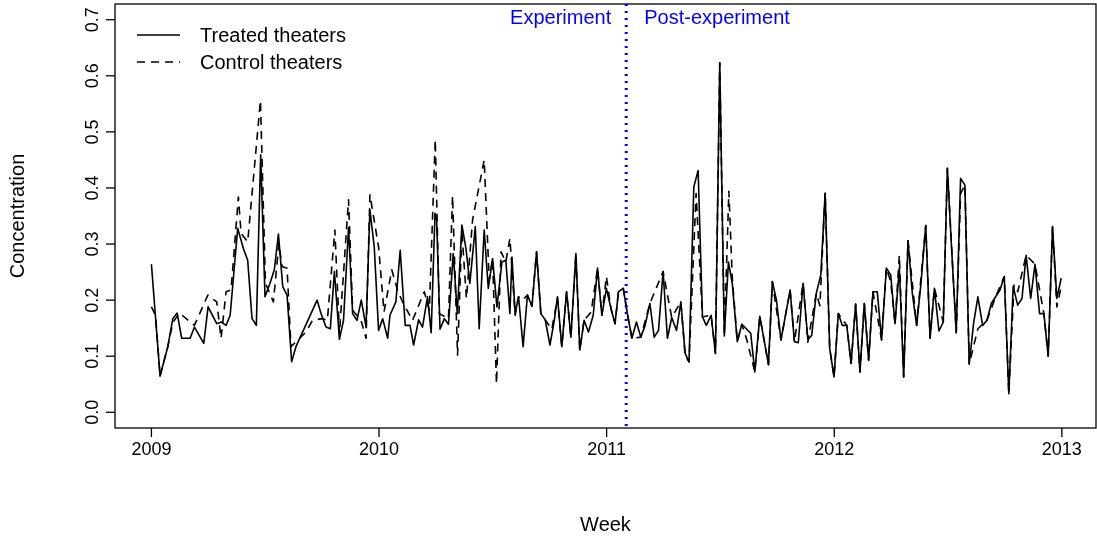  I want to click on y-tick-label: 0.0, so click(92, 412).